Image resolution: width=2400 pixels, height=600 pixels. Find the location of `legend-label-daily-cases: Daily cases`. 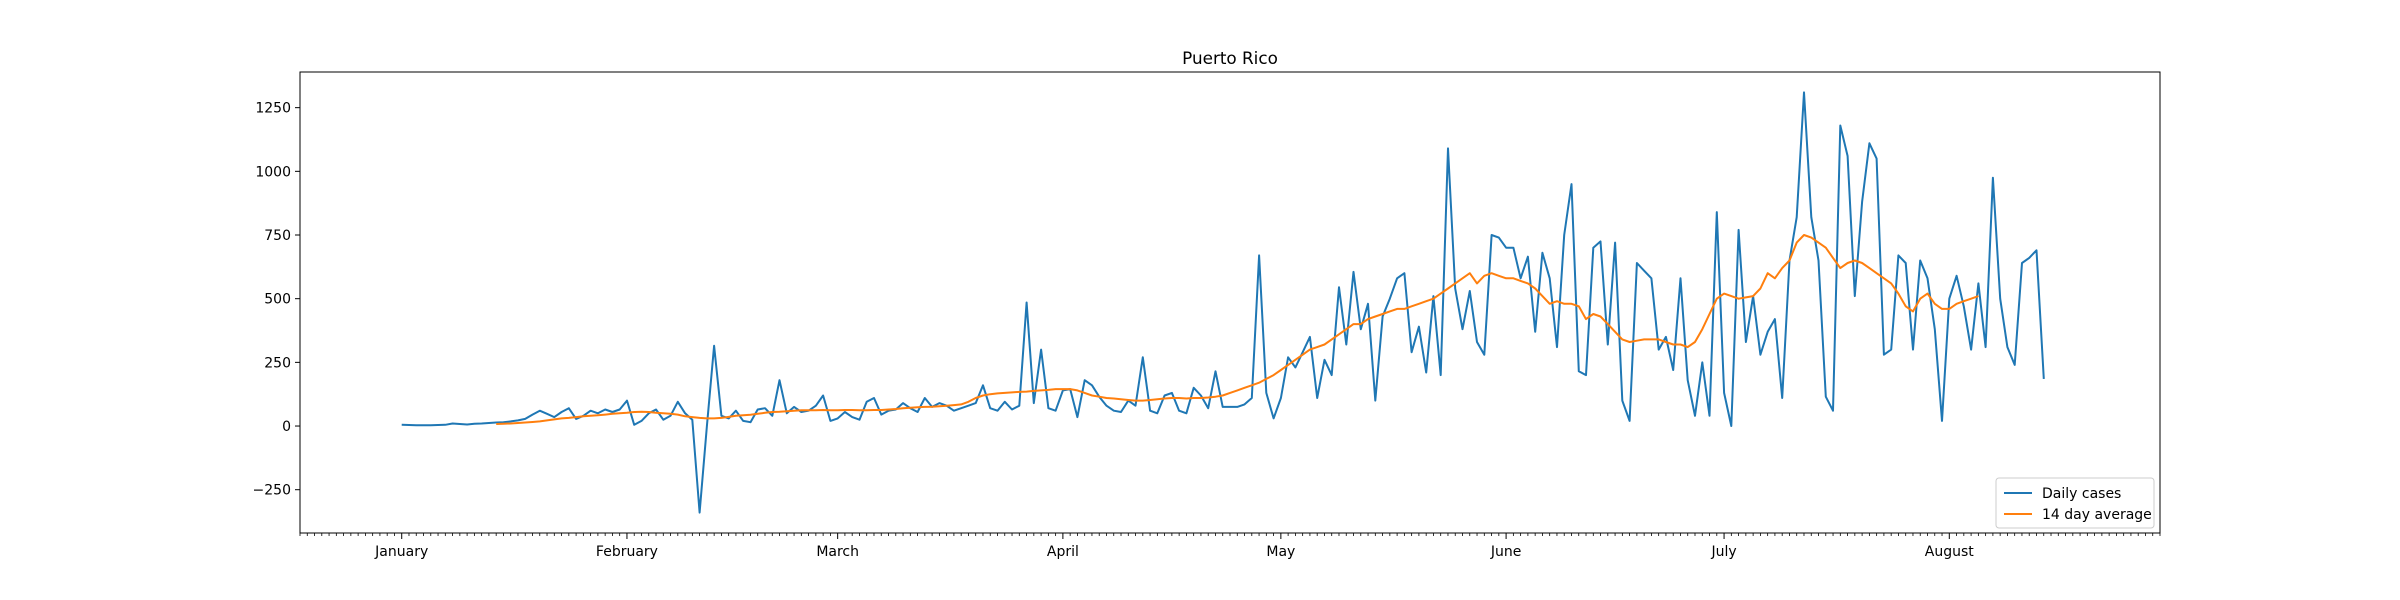

legend-label-daily-cases: Daily cases is located at coordinates (2081, 494).